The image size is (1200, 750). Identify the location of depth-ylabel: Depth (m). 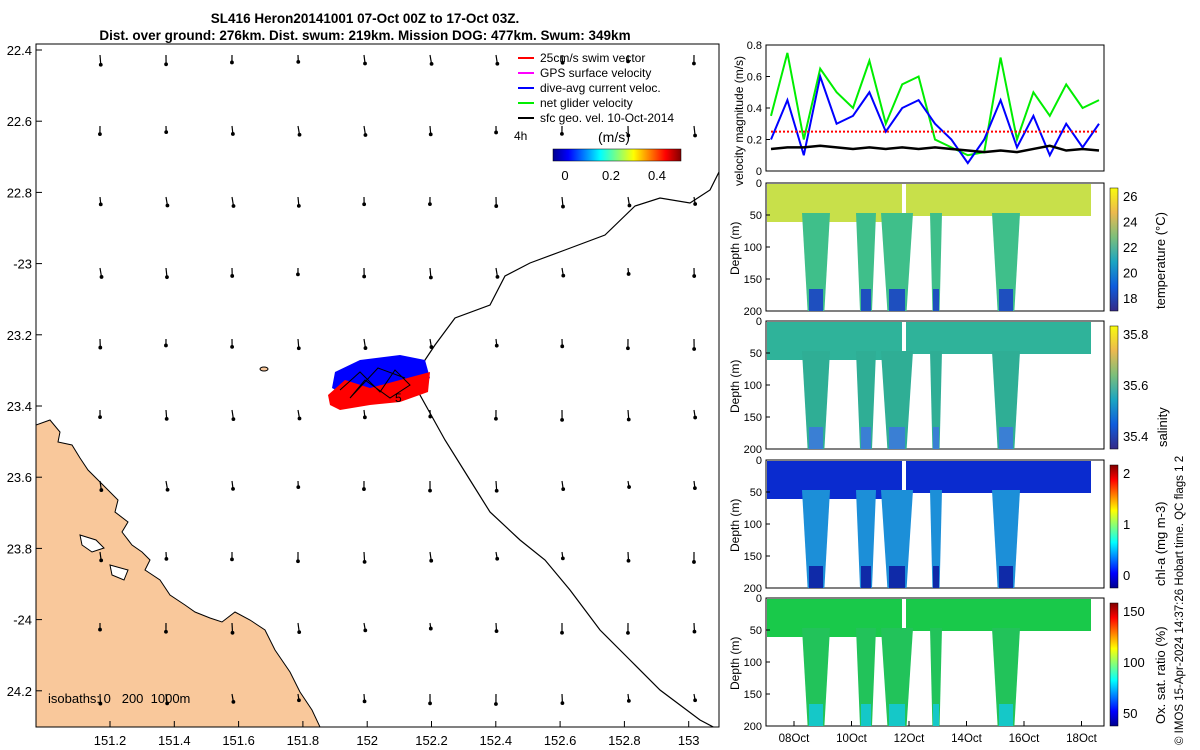
(735, 386).